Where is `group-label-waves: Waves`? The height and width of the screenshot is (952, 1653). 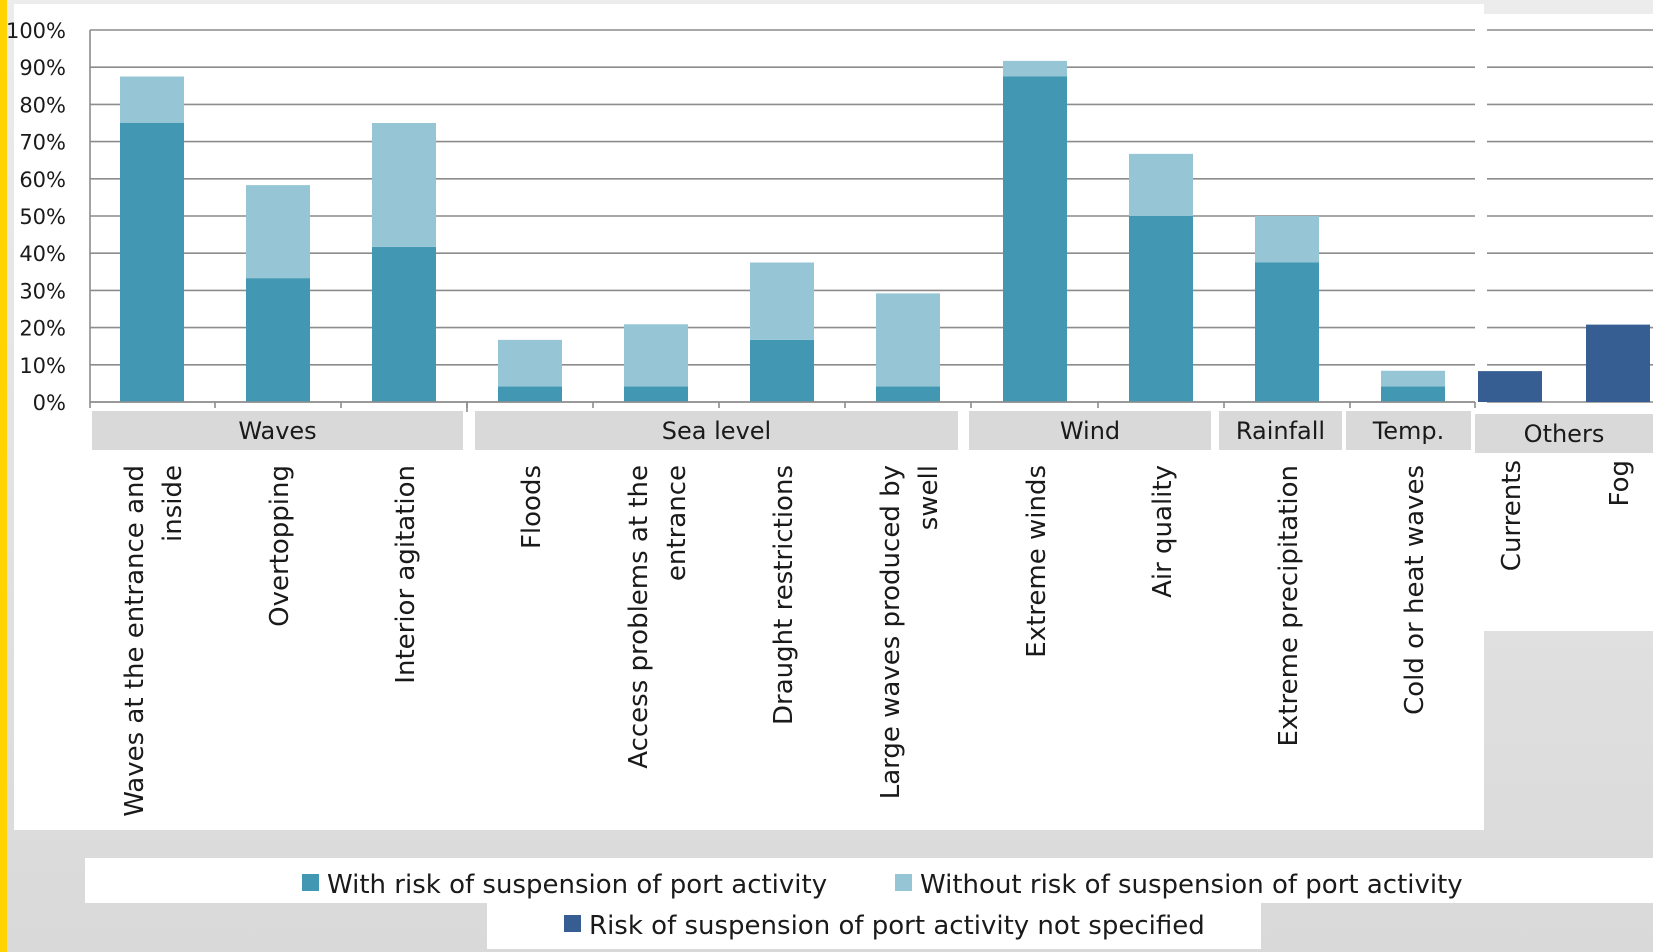 group-label-waves: Waves is located at coordinates (277, 431).